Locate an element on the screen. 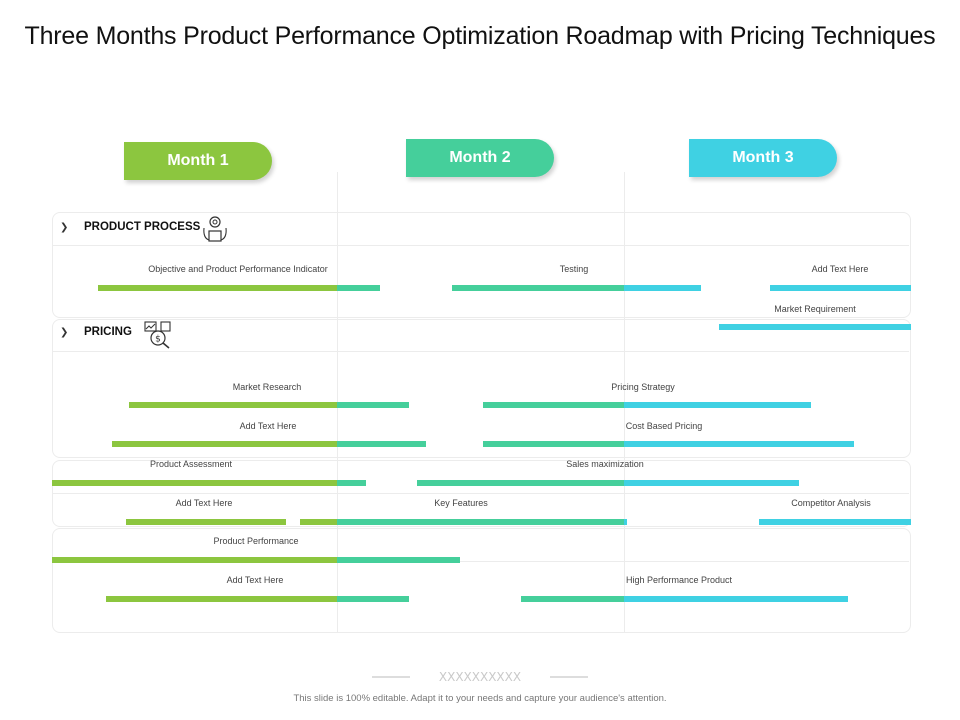  task-label: Market Requirement is located at coordinates (815, 309).